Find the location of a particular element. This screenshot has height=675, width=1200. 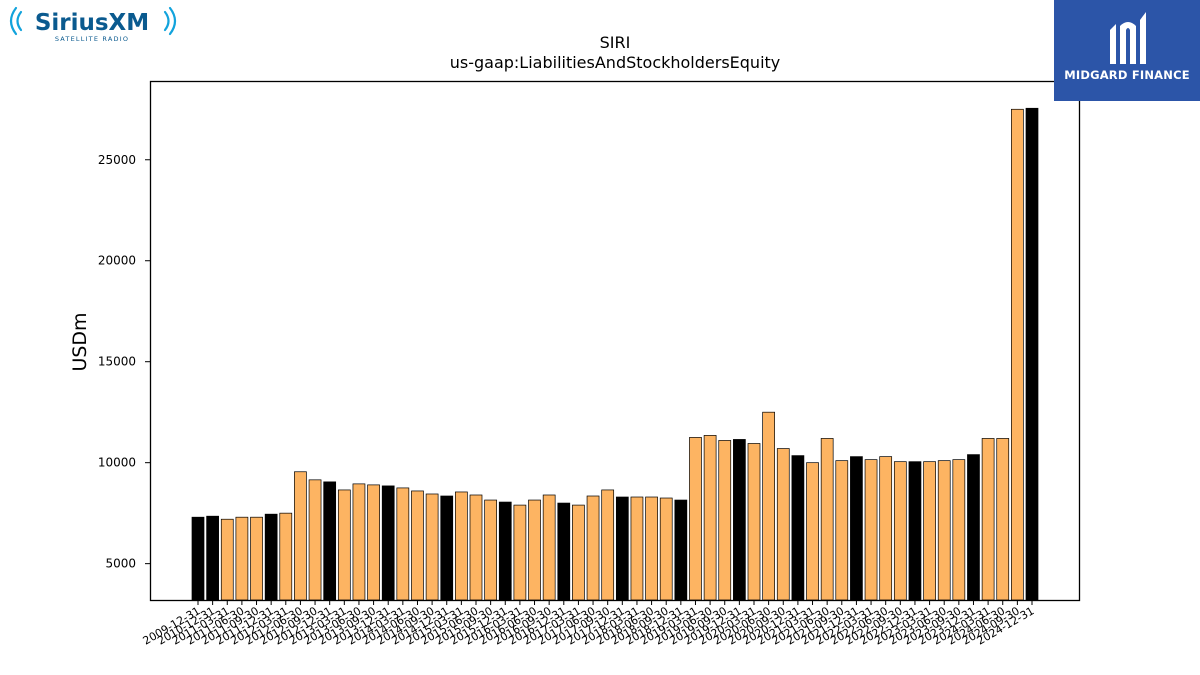

siriusxm-wordmark: SiriusXM is located at coordinates (92, 23).